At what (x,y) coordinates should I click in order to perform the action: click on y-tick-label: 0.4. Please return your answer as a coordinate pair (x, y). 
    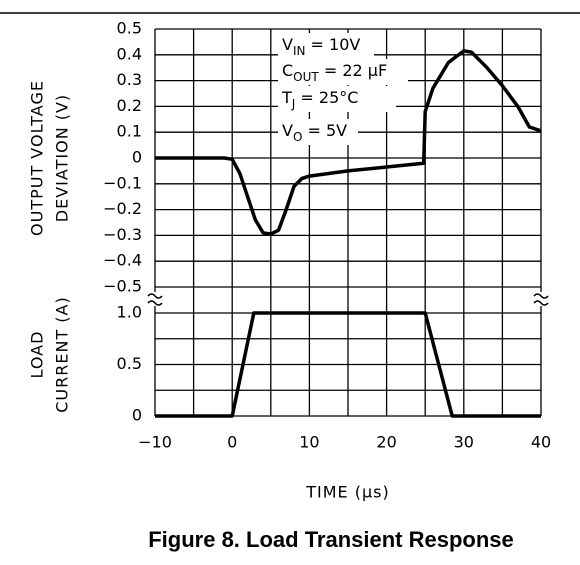
    Looking at the image, I should click on (129, 53).